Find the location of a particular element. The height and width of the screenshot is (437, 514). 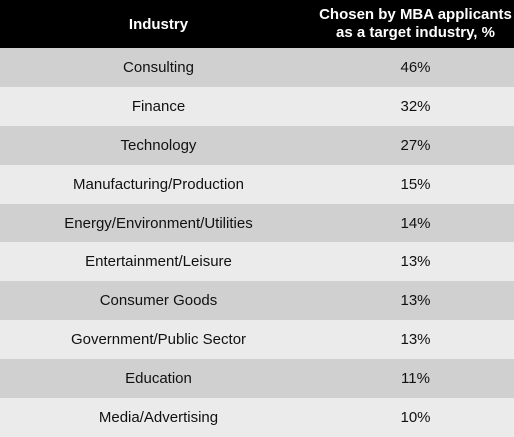

industry-cell: Education is located at coordinates (158, 379).